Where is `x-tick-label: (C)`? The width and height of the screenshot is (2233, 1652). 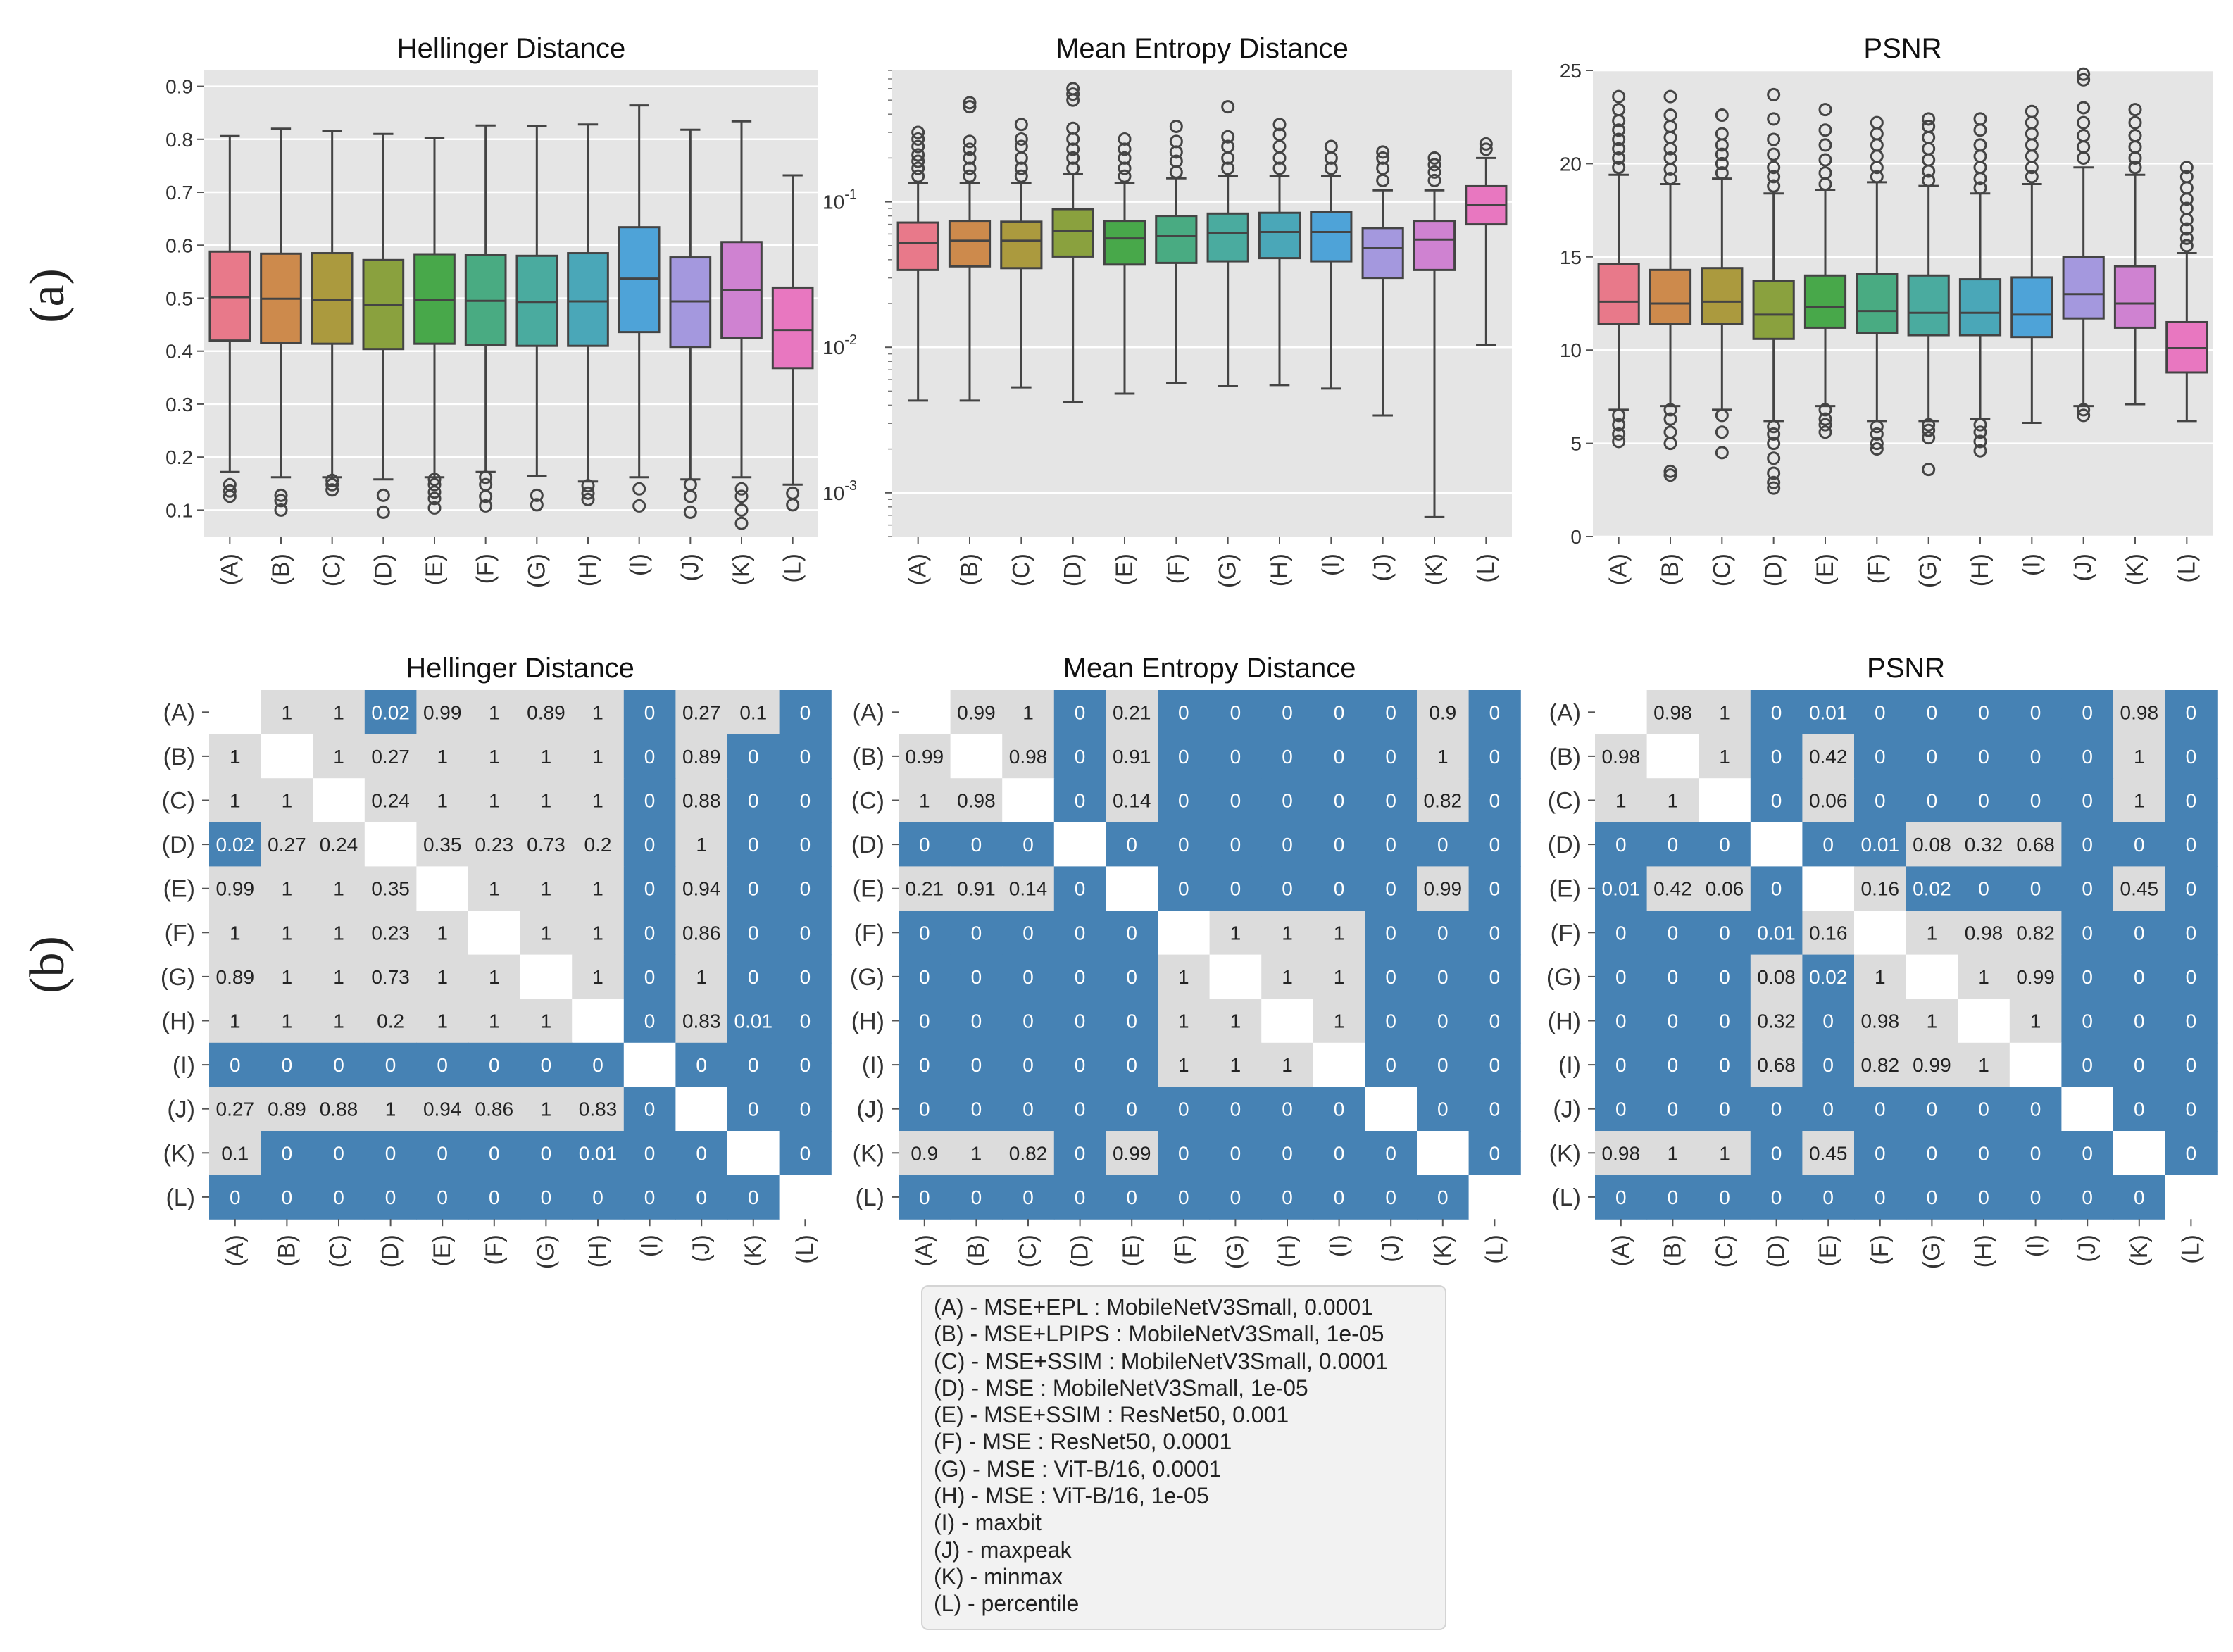 x-tick-label: (C) is located at coordinates (332, 570).